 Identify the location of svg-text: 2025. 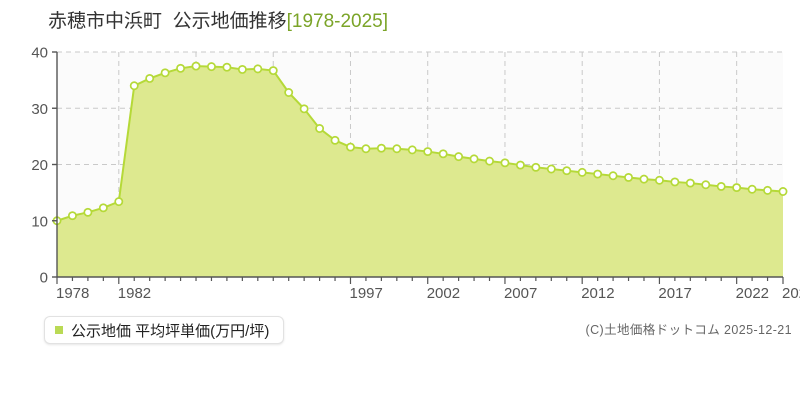
(791, 293).